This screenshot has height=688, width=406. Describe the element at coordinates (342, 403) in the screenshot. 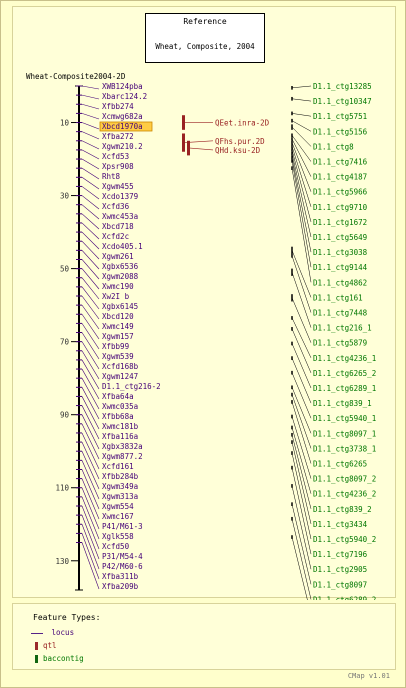

I see `contig-label: D1.1_ctg839_1` at that location.